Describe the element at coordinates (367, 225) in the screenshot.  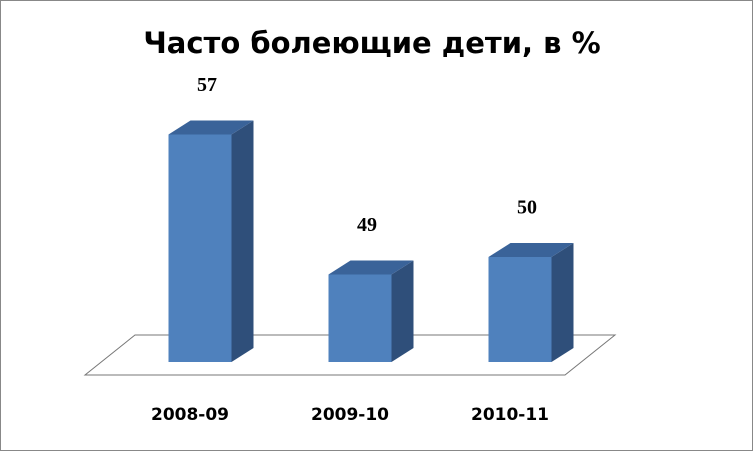
I see `data-label: 49` at that location.